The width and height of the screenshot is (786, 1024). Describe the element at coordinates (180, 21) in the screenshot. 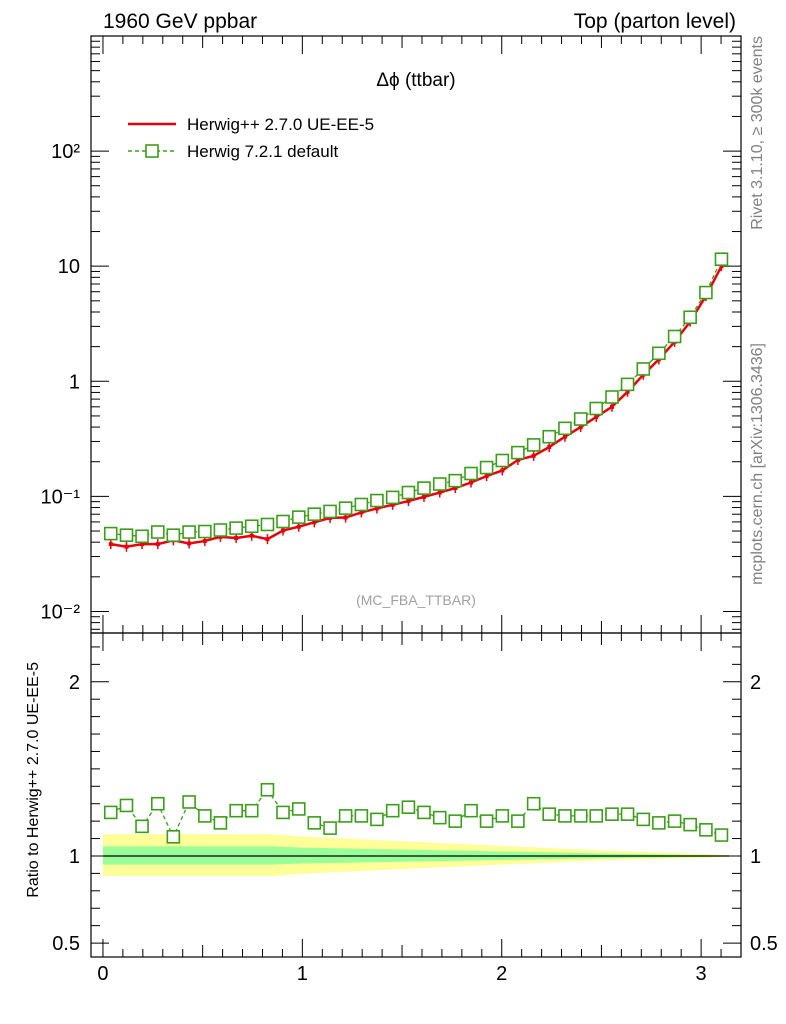

I see `header-left: 1960 GeV ppbar` at that location.